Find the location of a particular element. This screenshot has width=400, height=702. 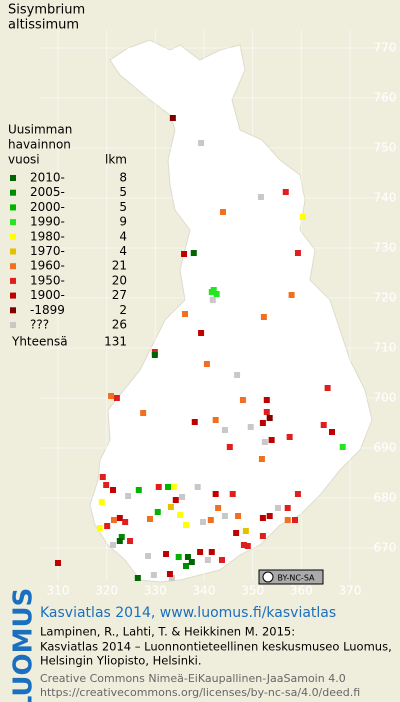

x-tick-label: 340 is located at coordinates (204, 591).